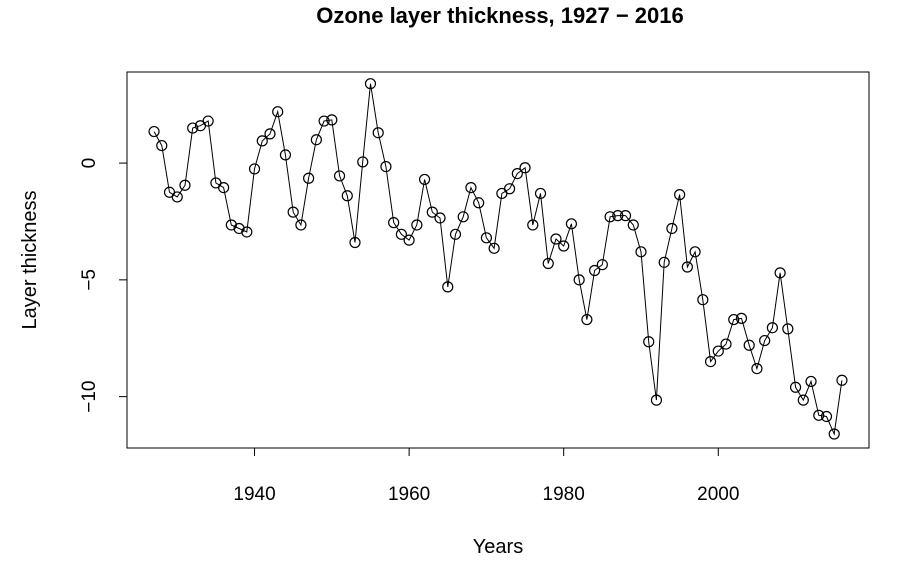 The height and width of the screenshot is (562, 922). Describe the element at coordinates (486, 476) in the screenshot. I see `x-axis: 1940 1960 1980 2000` at that location.